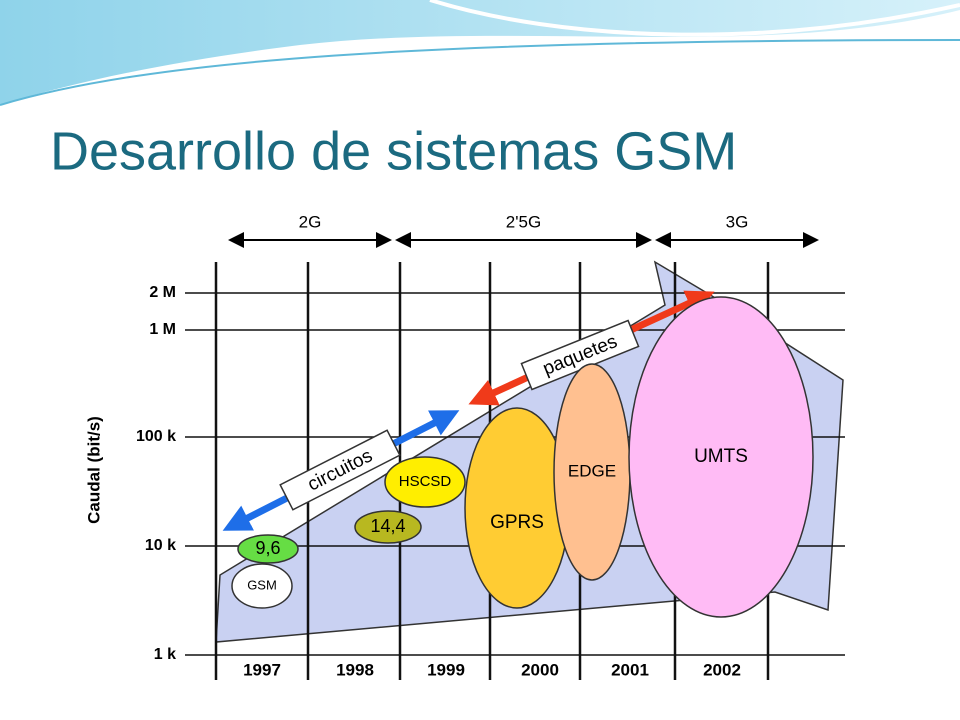  I want to click on era-label: 2'5G, so click(523, 221).